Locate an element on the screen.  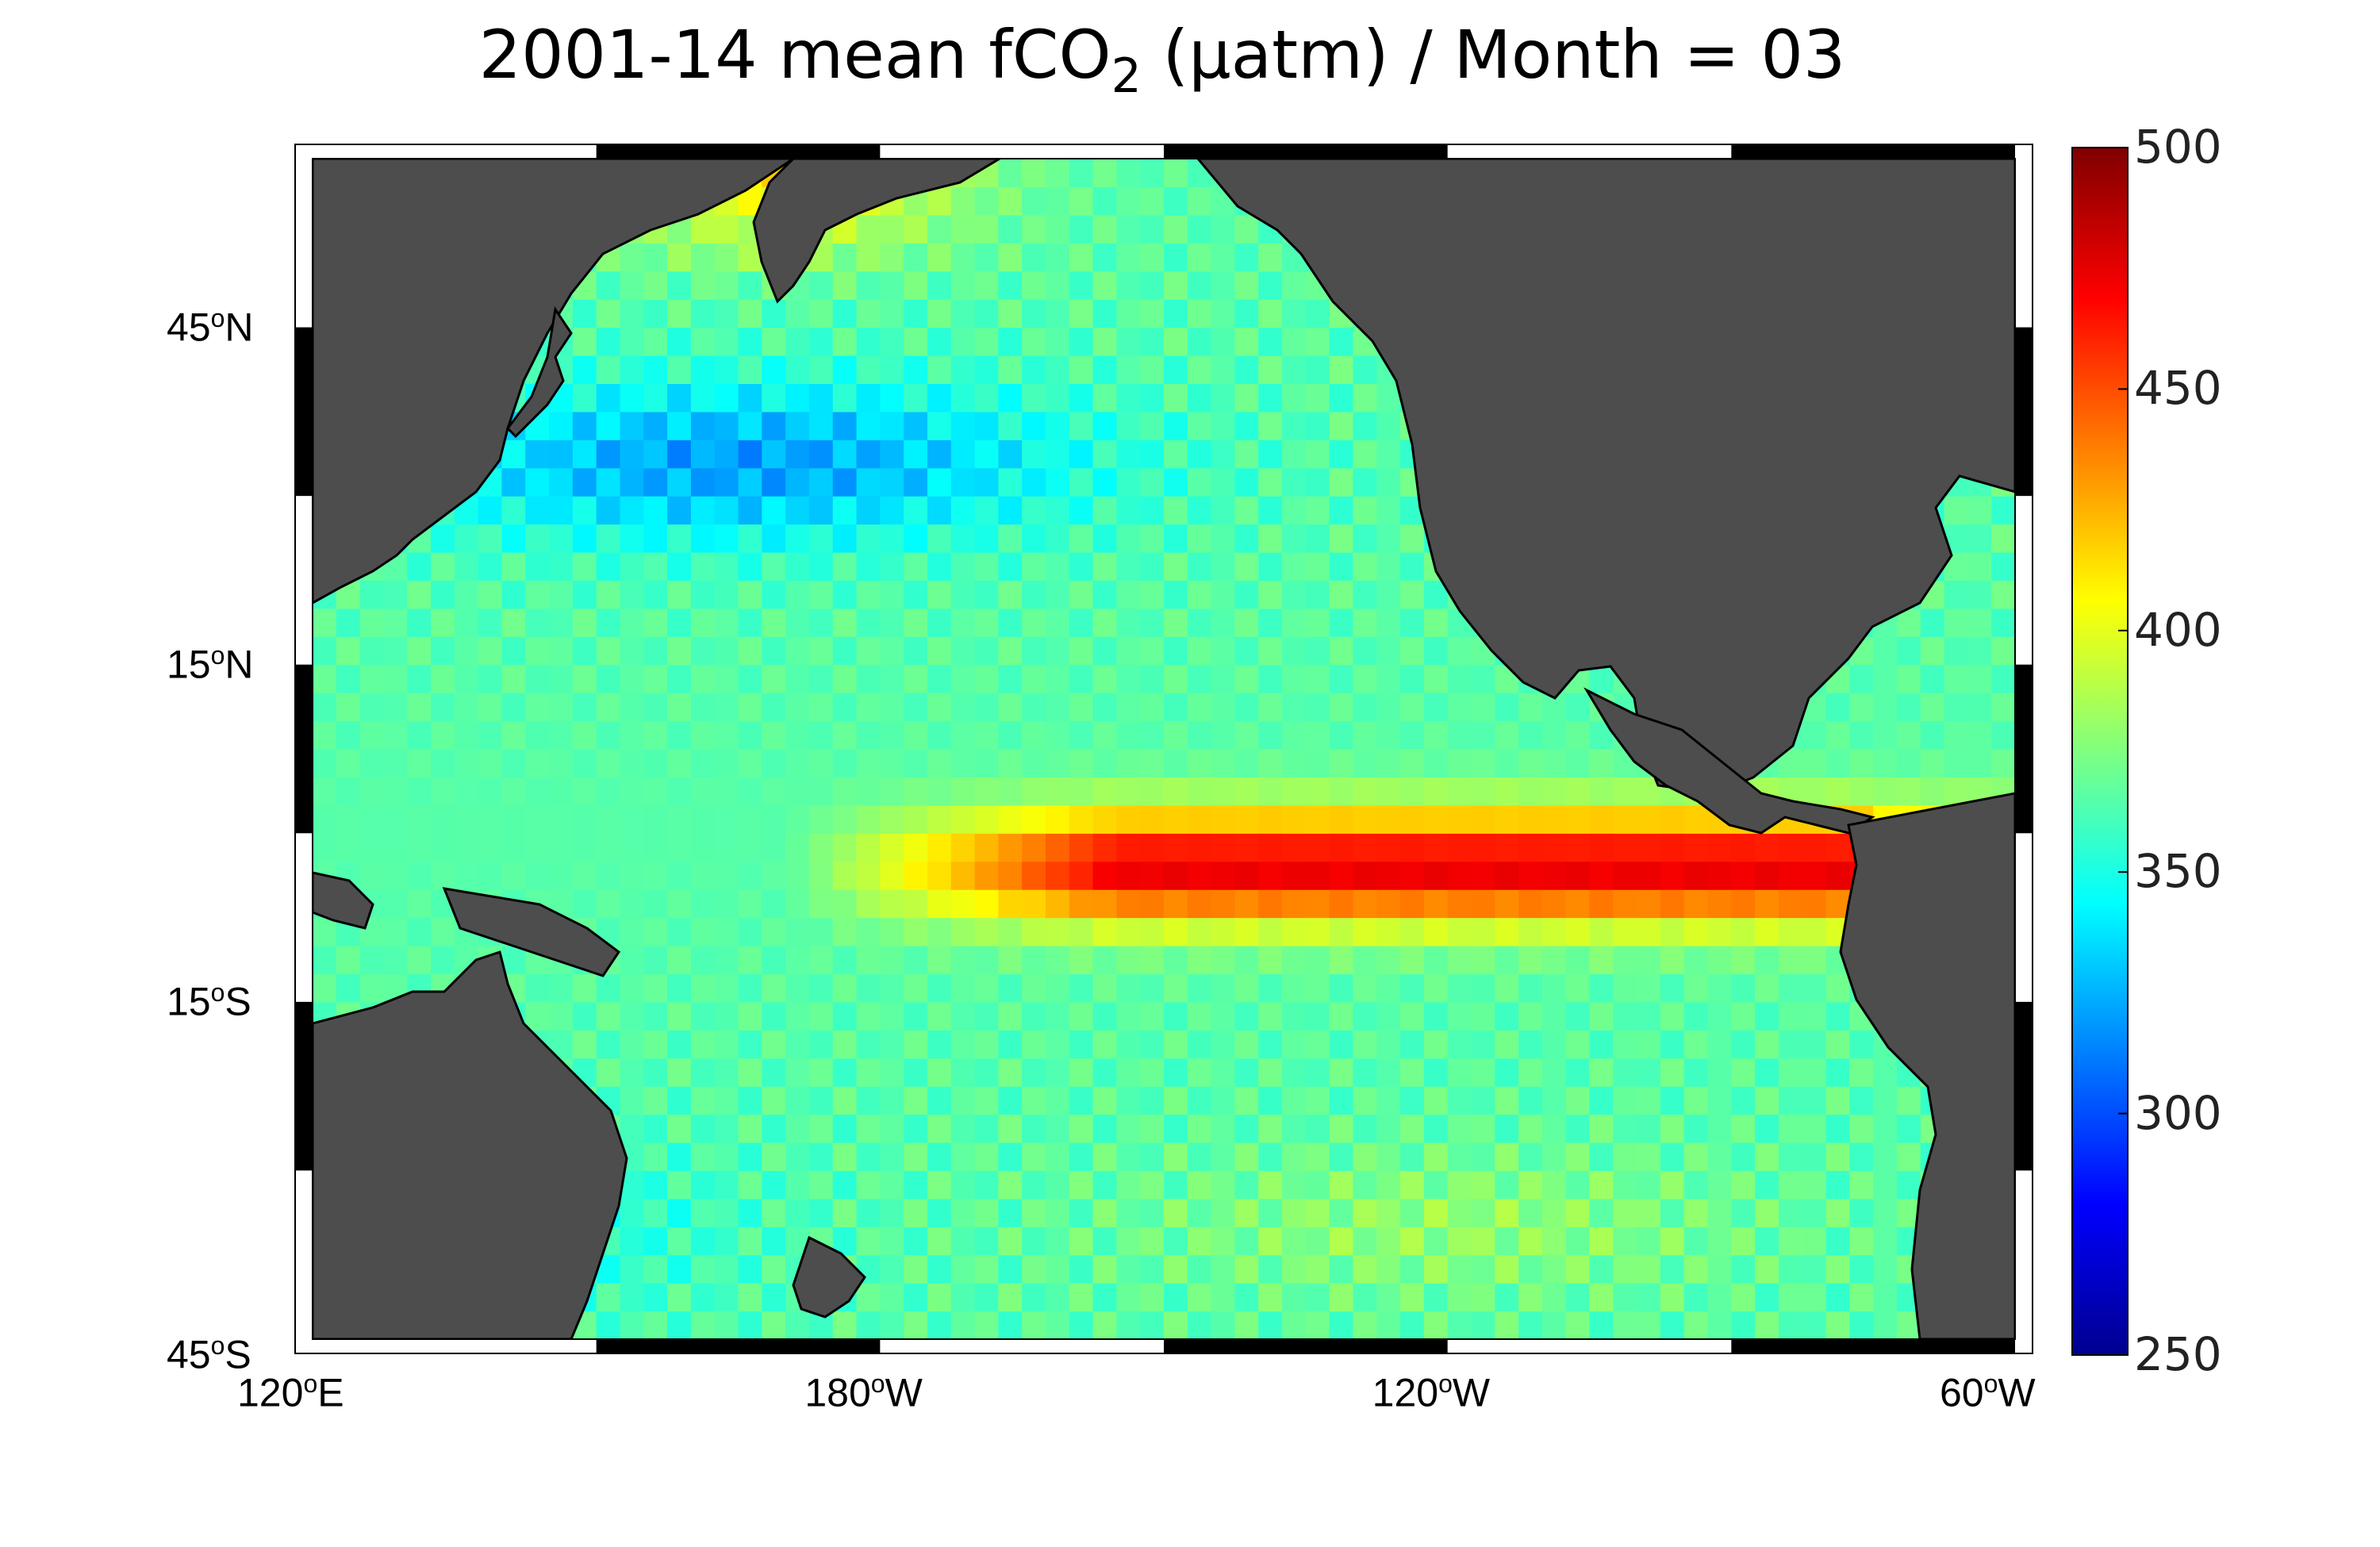
colorbar-tick-label: 350 is located at coordinates (2178, 871).